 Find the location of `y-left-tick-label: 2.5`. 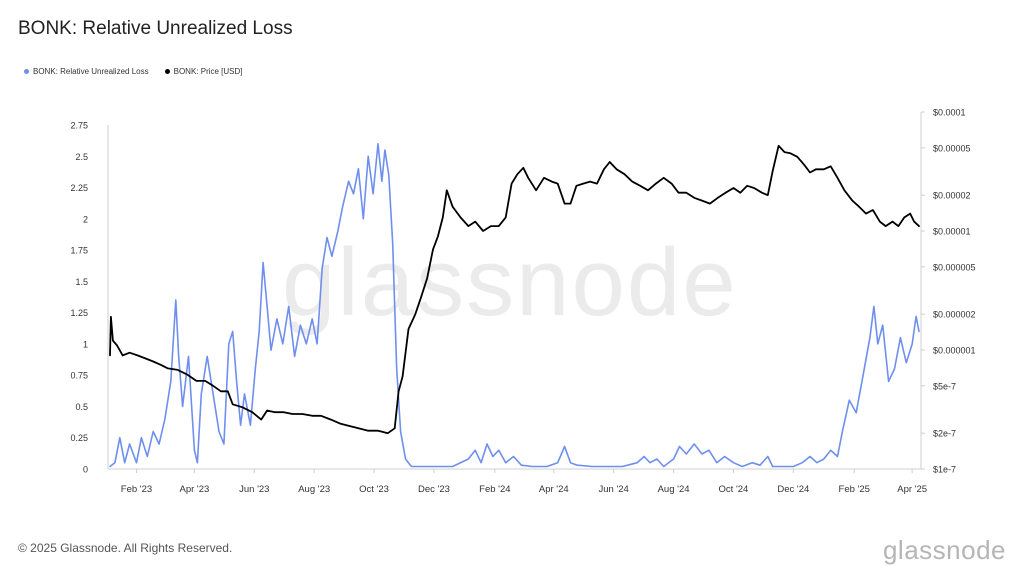

y-left-tick-label: 2.5 is located at coordinates (81, 157).